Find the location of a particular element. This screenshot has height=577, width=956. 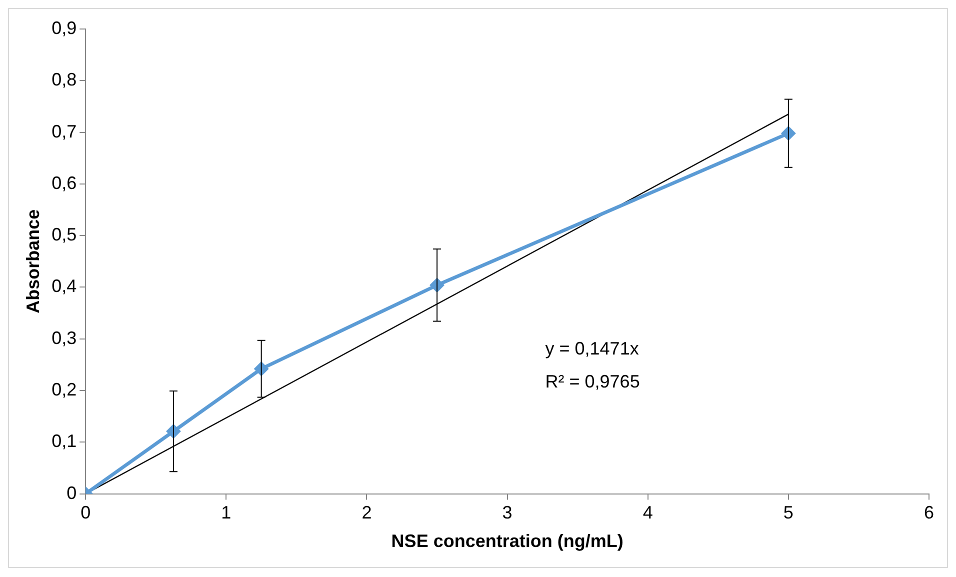

y-tick-label: 0,3 is located at coordinates (64, 338).